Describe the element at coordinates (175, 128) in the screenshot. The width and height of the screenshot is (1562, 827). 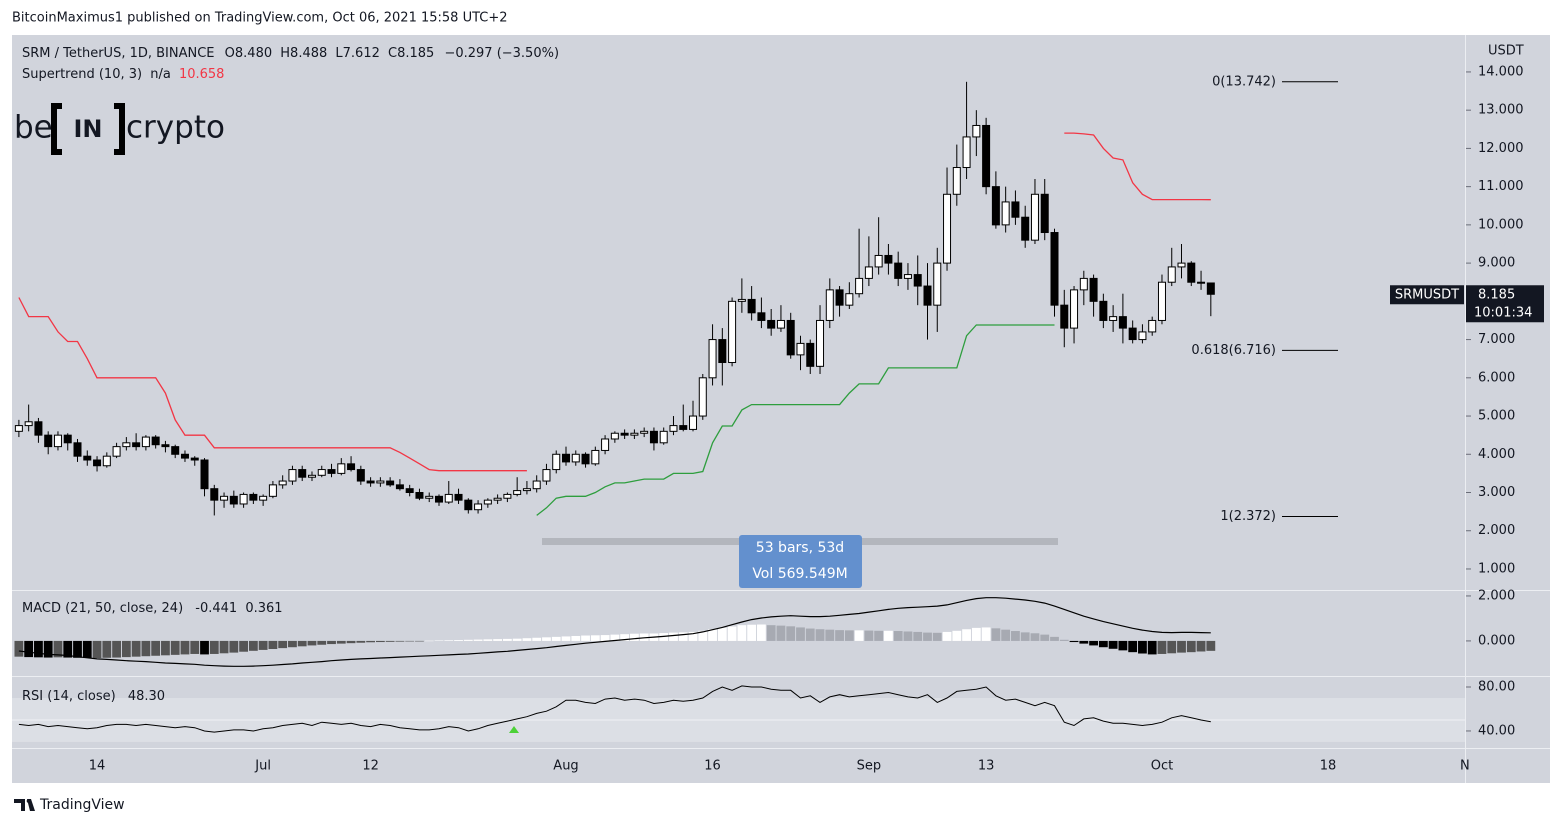
I see `watermark-text: crypto` at that location.